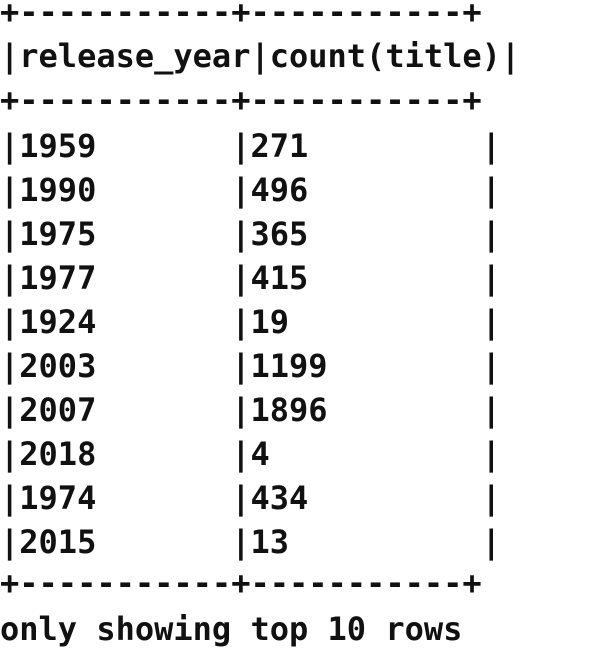 The width and height of the screenshot is (591, 651). I want to click on table-row: |1924 |19 |, so click(250, 322).